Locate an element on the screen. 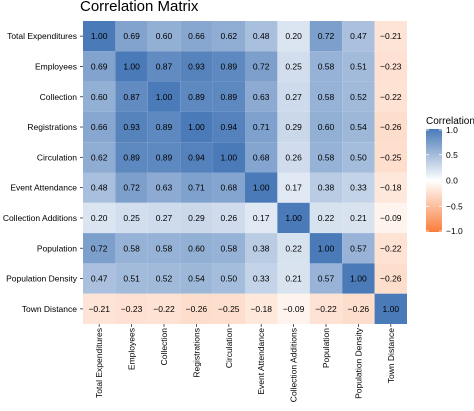 The image size is (474, 411). cell-value-label: 0.71 is located at coordinates (196, 188).